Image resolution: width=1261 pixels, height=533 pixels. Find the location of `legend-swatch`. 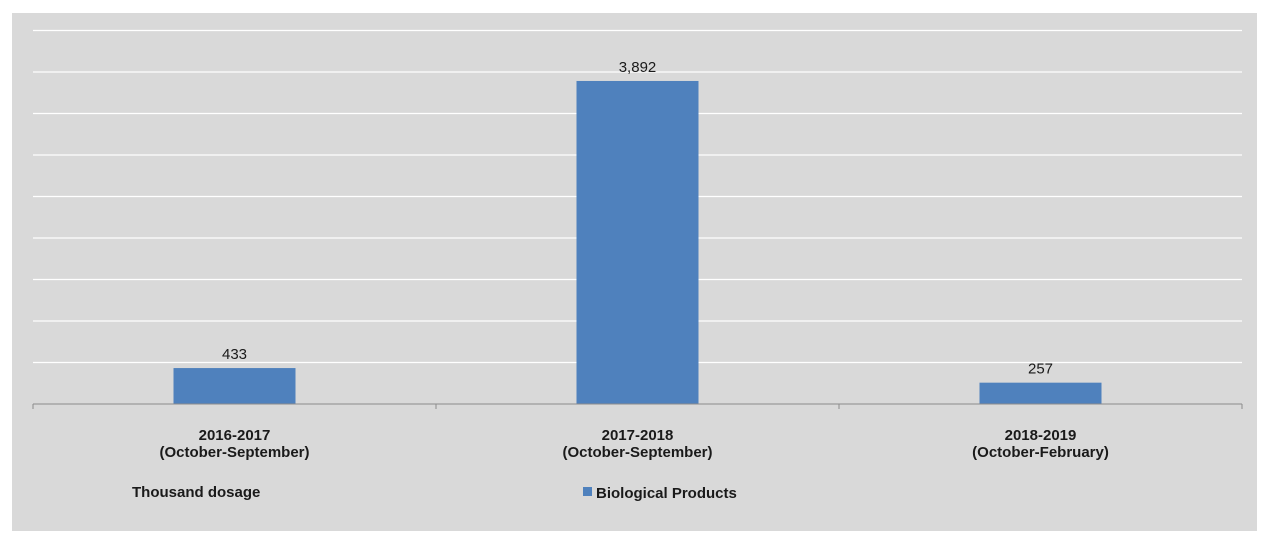

legend-swatch is located at coordinates (587, 491).